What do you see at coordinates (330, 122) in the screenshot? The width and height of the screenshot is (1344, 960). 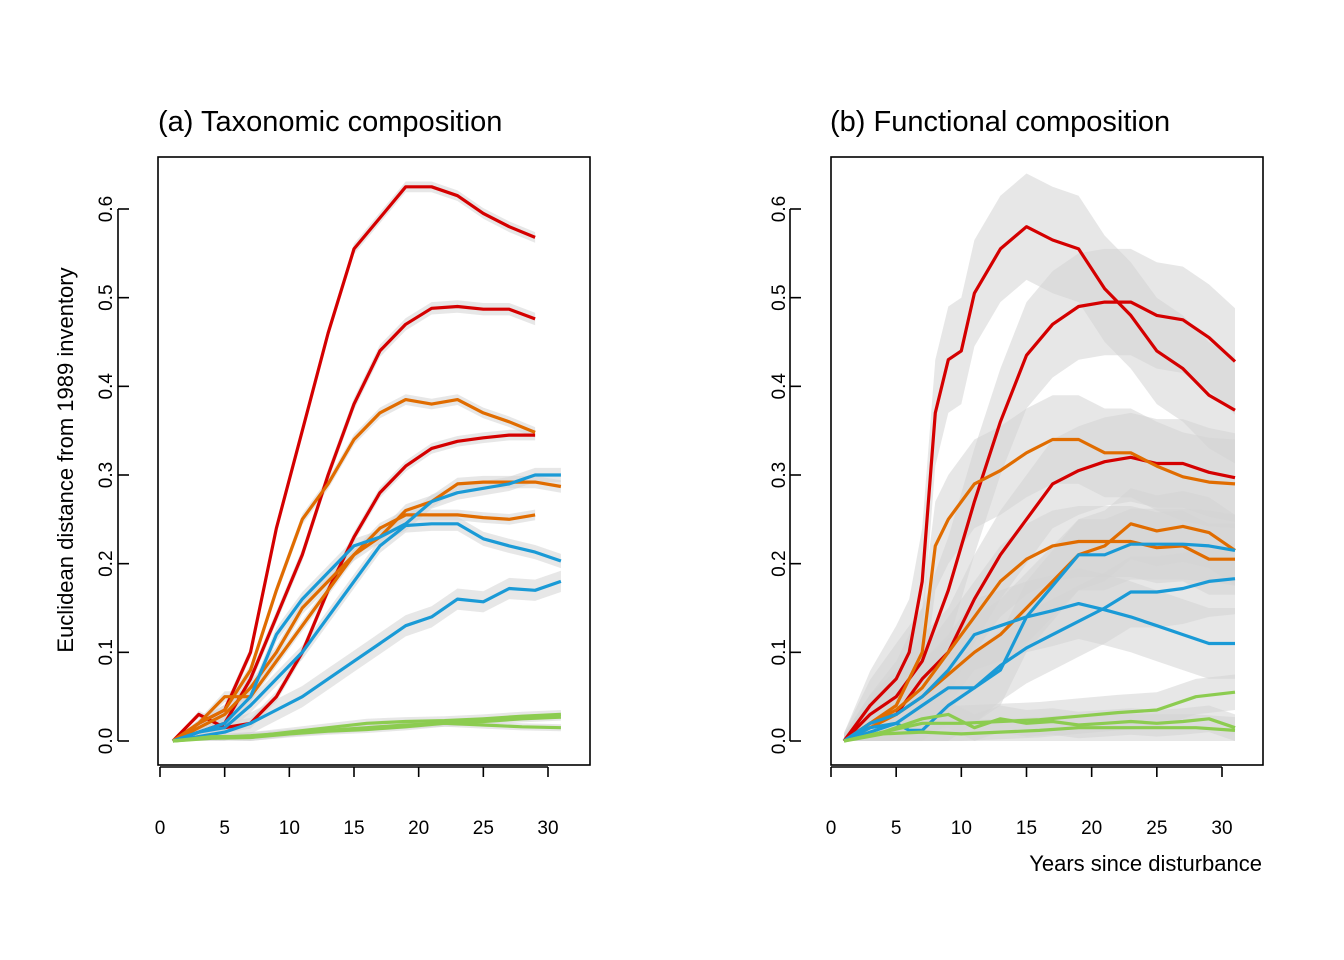 I see `panel-title: (a) Taxonomic composition` at bounding box center [330, 122].